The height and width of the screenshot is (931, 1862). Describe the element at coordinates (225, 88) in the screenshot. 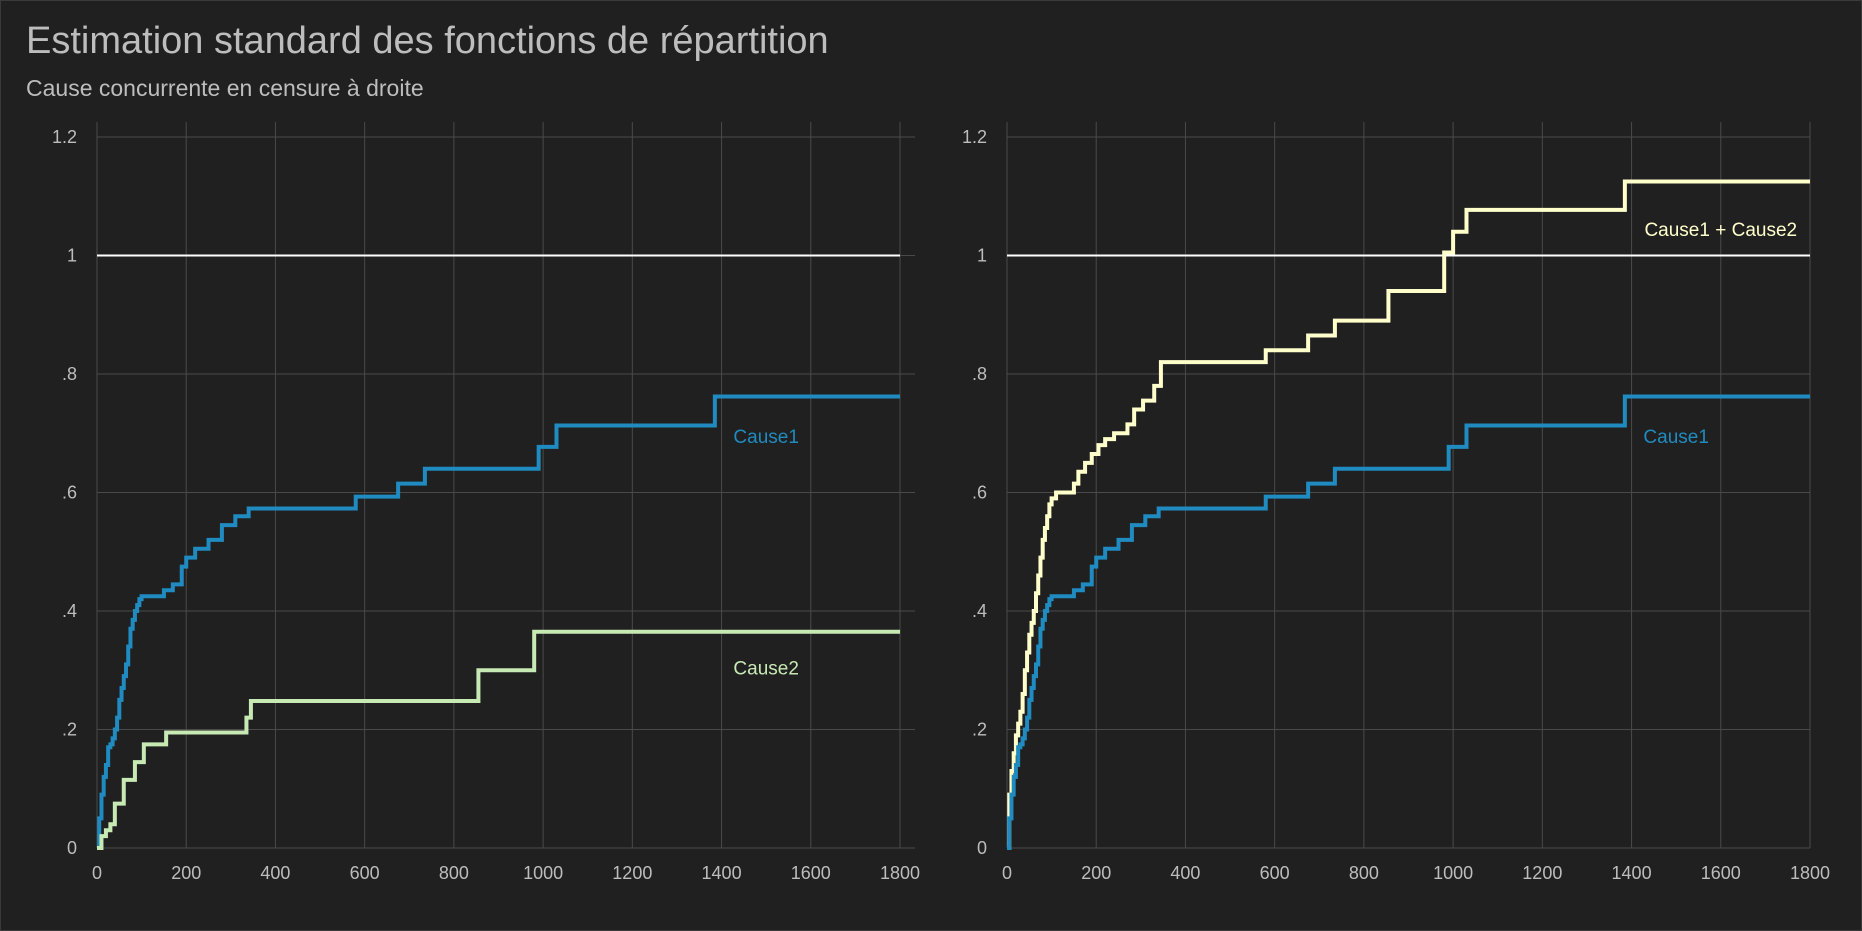

I see `chart-subtitle: Cause concurrente en censure à droite` at that location.